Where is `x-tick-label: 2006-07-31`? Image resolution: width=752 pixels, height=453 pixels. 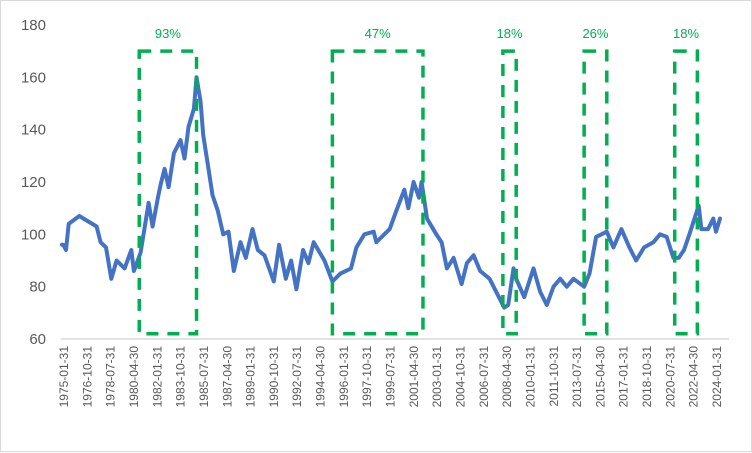
x-tick-label: 2006-07-31 is located at coordinates (484, 377).